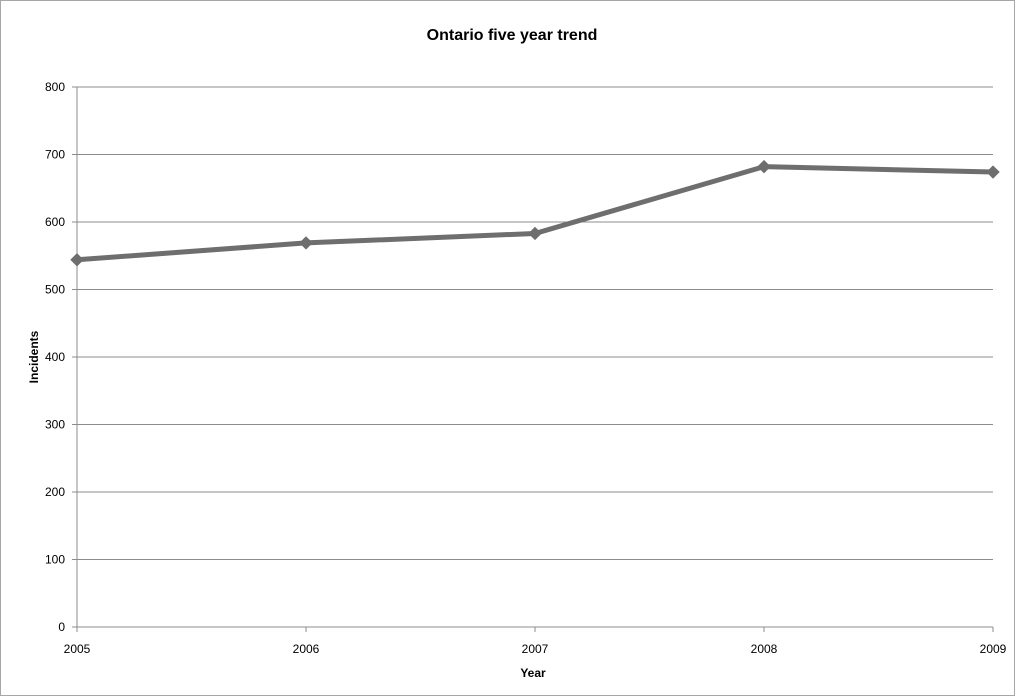 This screenshot has width=1015, height=696. What do you see at coordinates (533, 673) in the screenshot?
I see `x-axis-label: Year` at bounding box center [533, 673].